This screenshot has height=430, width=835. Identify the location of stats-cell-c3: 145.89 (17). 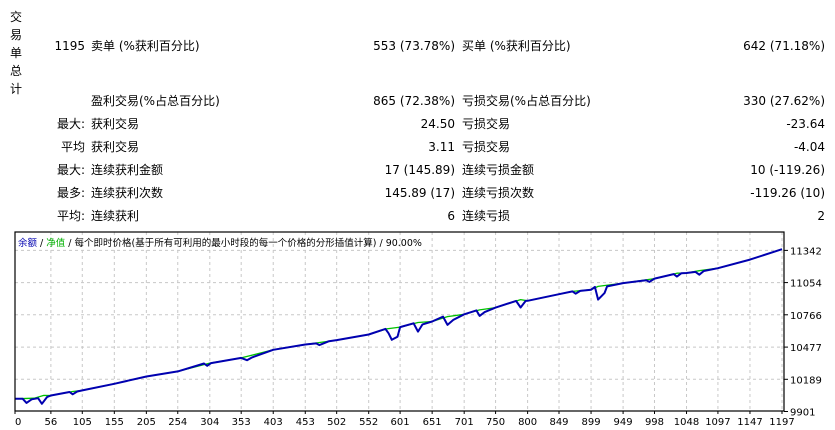
(419, 193).